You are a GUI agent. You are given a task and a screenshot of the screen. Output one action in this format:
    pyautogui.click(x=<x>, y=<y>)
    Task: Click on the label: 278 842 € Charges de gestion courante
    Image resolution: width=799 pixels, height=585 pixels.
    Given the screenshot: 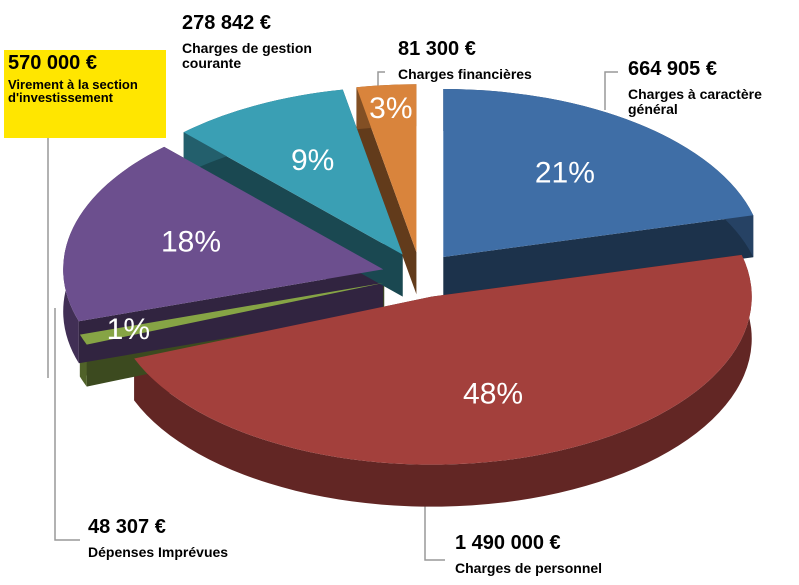 What is the action you would take?
    pyautogui.click(x=272, y=41)
    